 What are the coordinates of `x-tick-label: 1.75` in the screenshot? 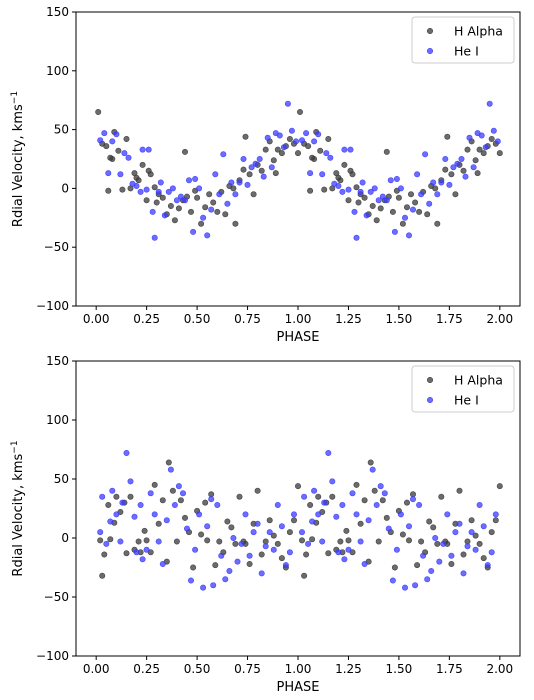 It's located at (449, 669).